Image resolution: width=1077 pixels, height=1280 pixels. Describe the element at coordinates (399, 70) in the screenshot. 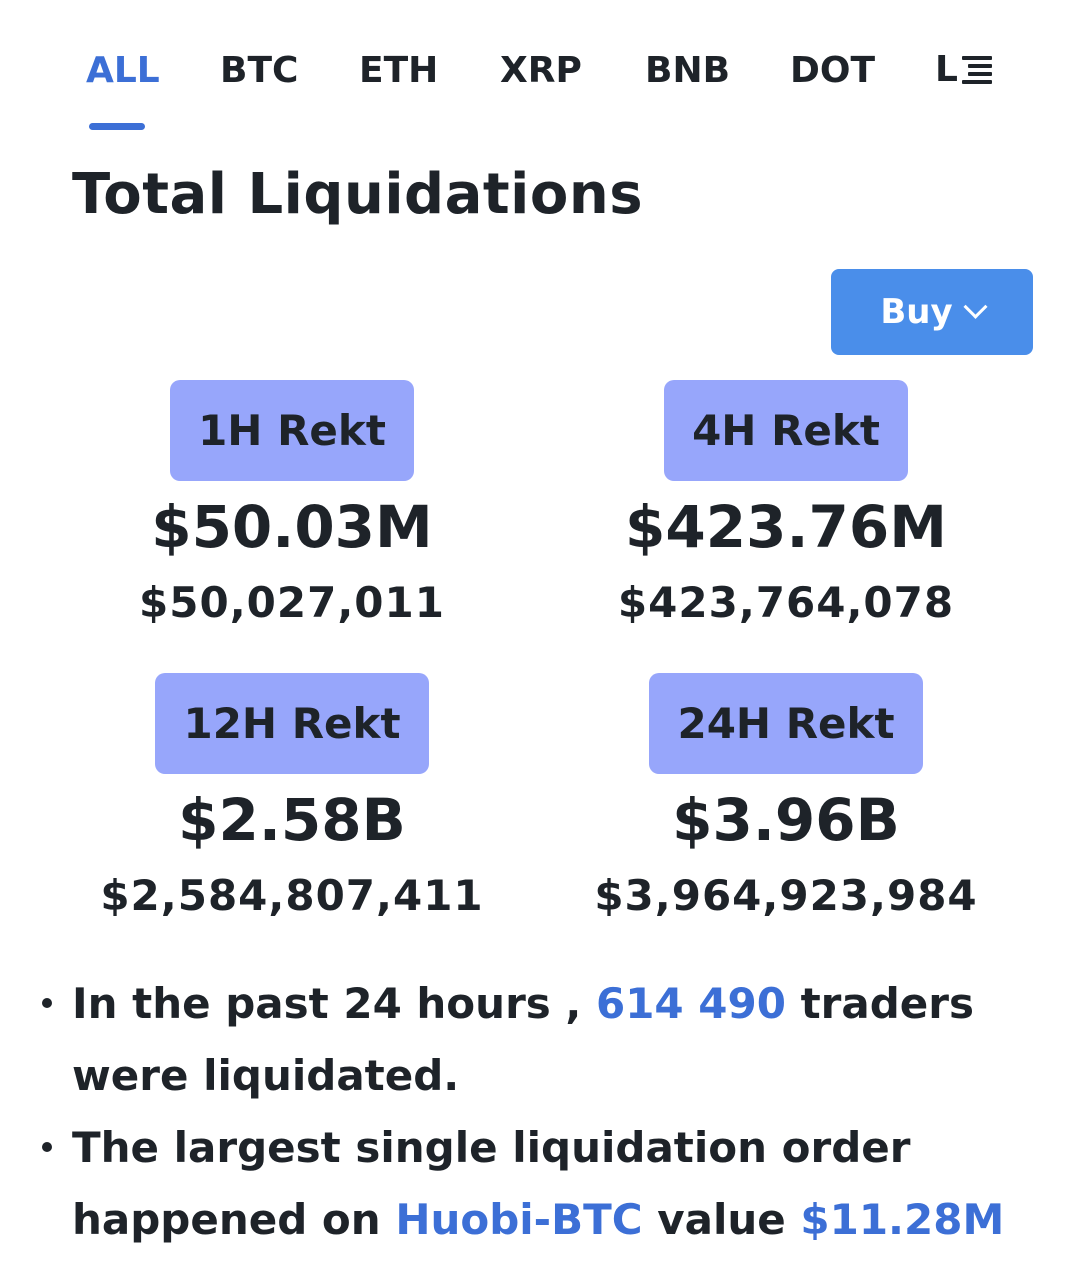

I see `tab-eth: ETH` at that location.